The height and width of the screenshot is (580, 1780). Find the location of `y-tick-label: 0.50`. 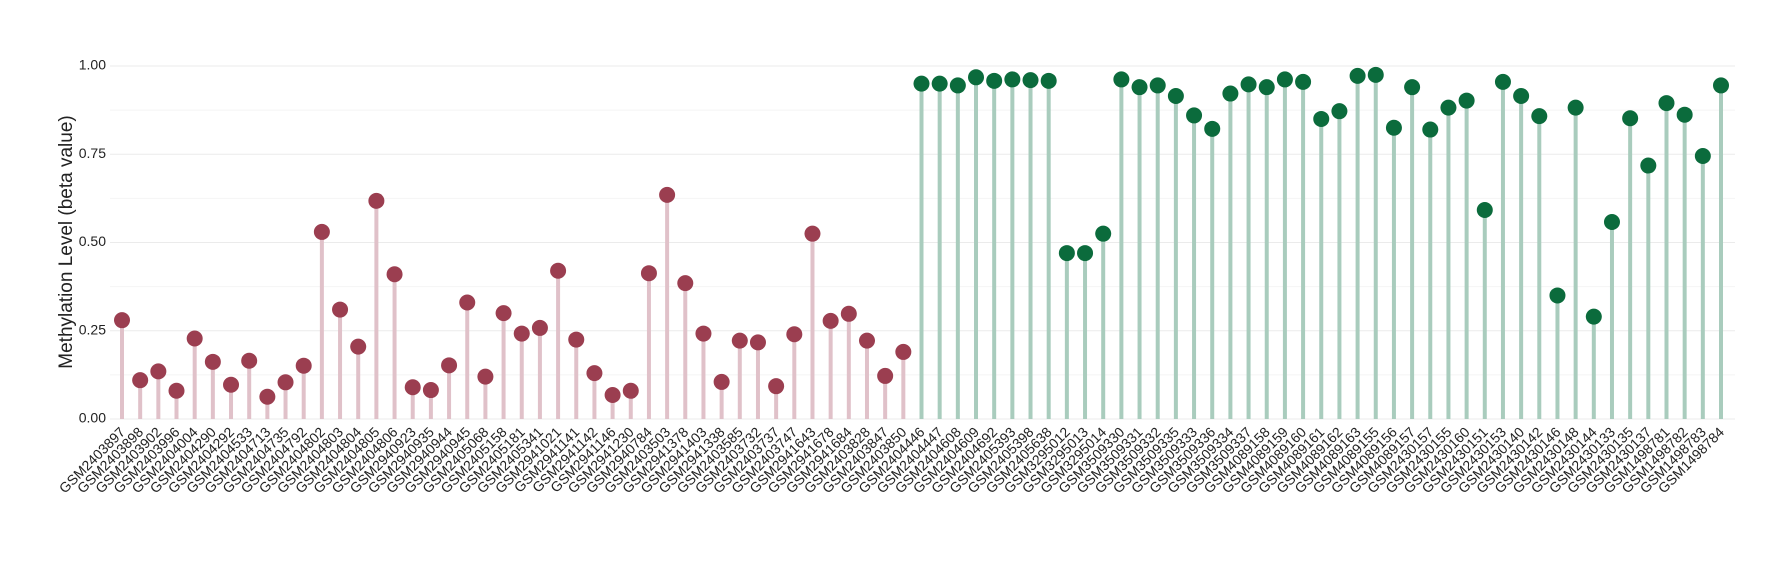

y-tick-label: 0.50 is located at coordinates (92, 241).